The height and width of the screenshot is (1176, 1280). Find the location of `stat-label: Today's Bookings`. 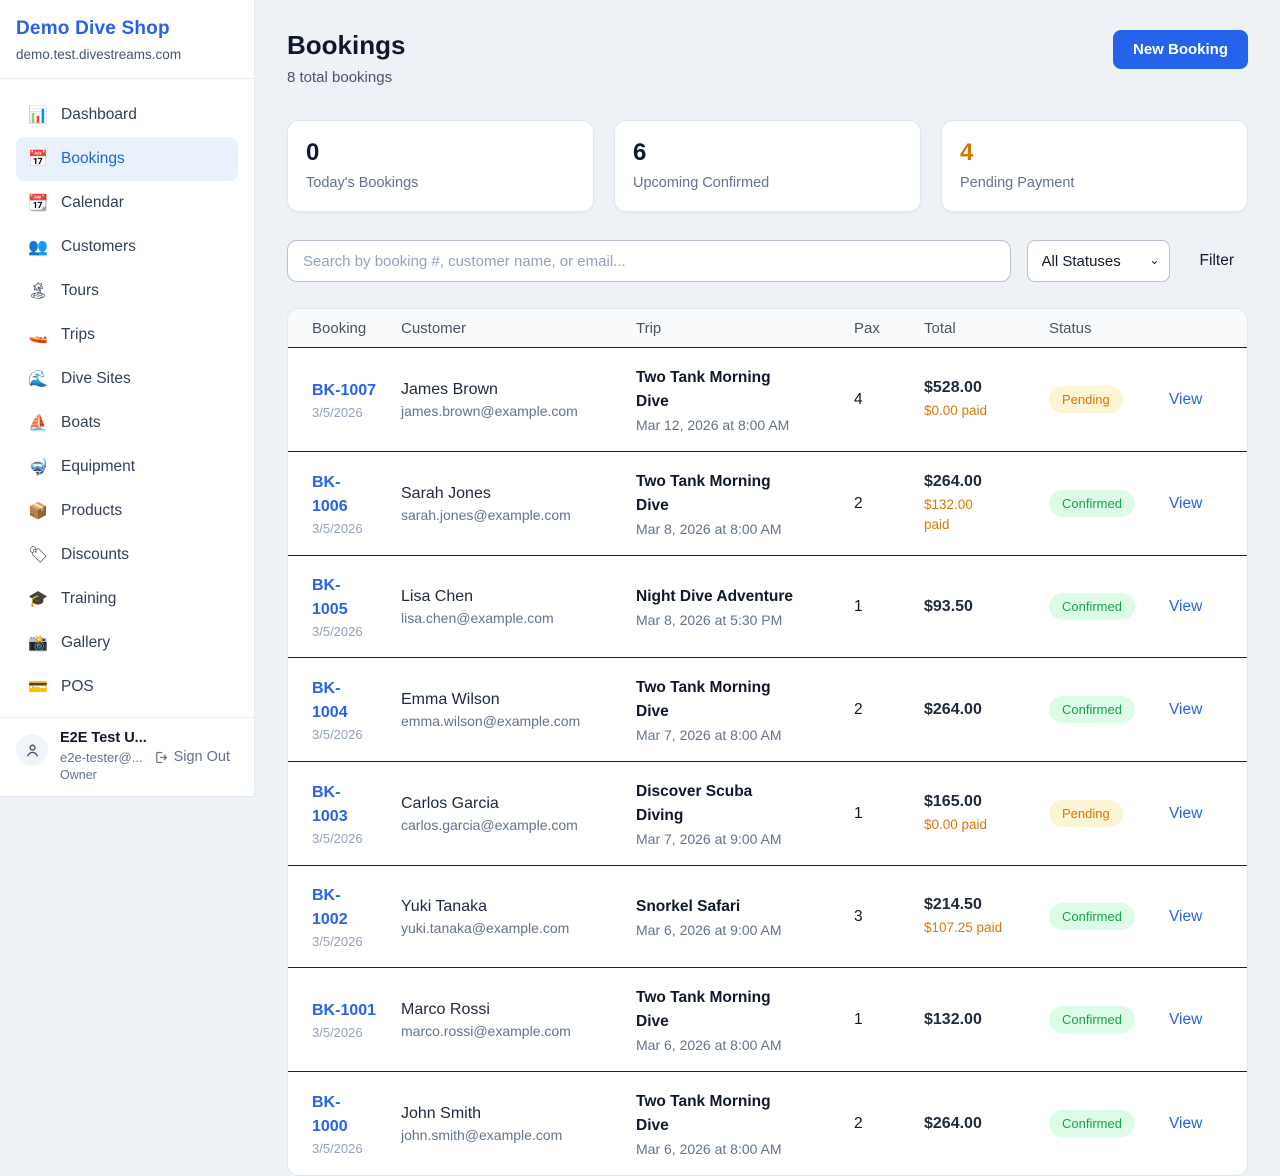

stat-label: Today's Bookings is located at coordinates (362, 183).